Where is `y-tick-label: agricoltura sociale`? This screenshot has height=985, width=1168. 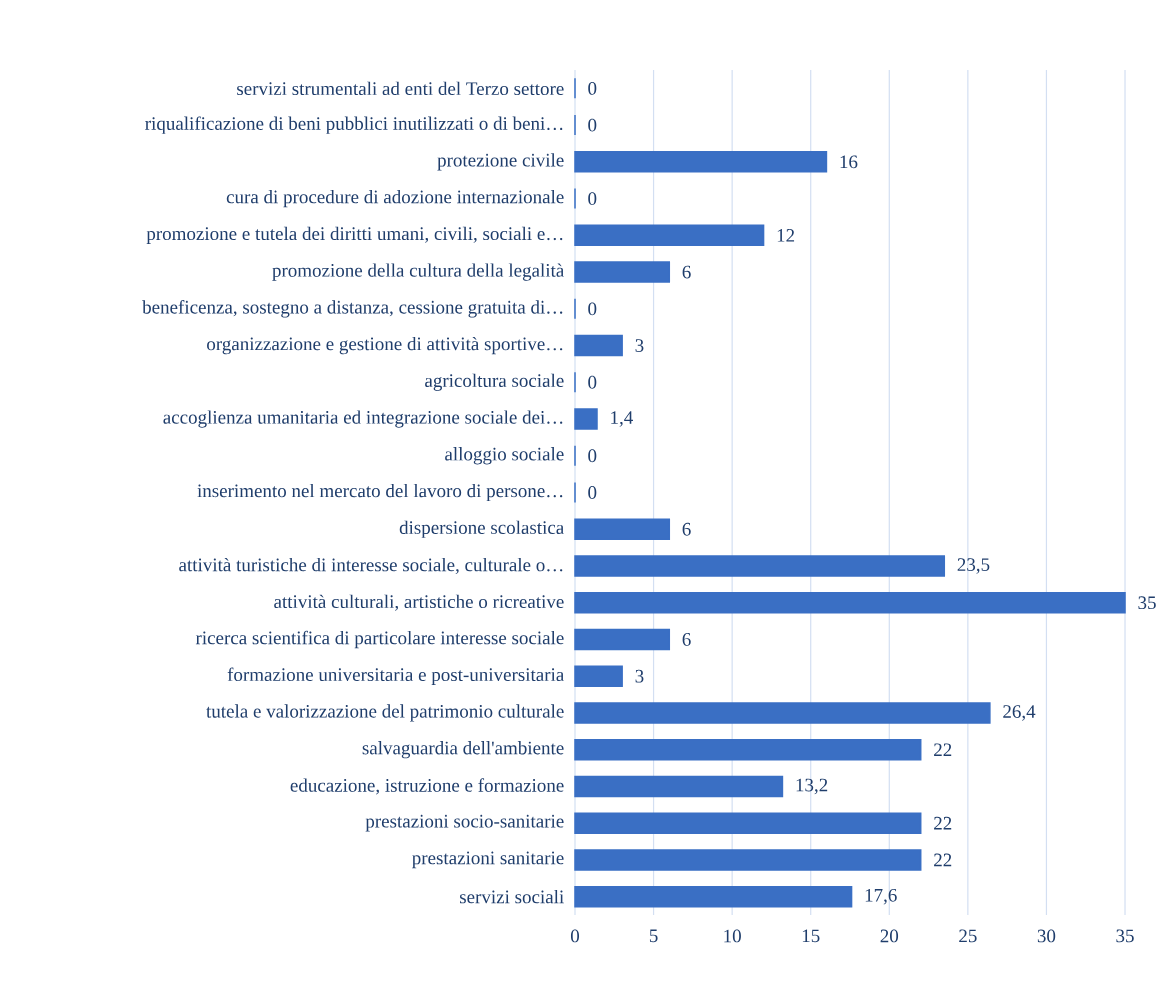 y-tick-label: agricoltura sociale is located at coordinates (494, 382).